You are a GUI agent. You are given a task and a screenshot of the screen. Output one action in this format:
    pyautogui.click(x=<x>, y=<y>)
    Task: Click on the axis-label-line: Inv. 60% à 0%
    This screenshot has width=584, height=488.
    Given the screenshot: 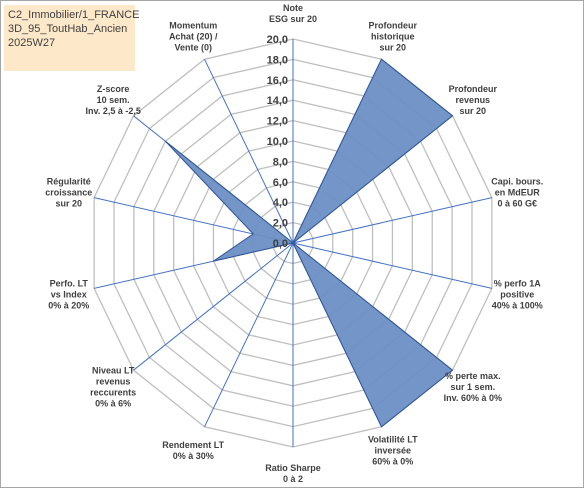 What is the action you would take?
    pyautogui.click(x=473, y=398)
    